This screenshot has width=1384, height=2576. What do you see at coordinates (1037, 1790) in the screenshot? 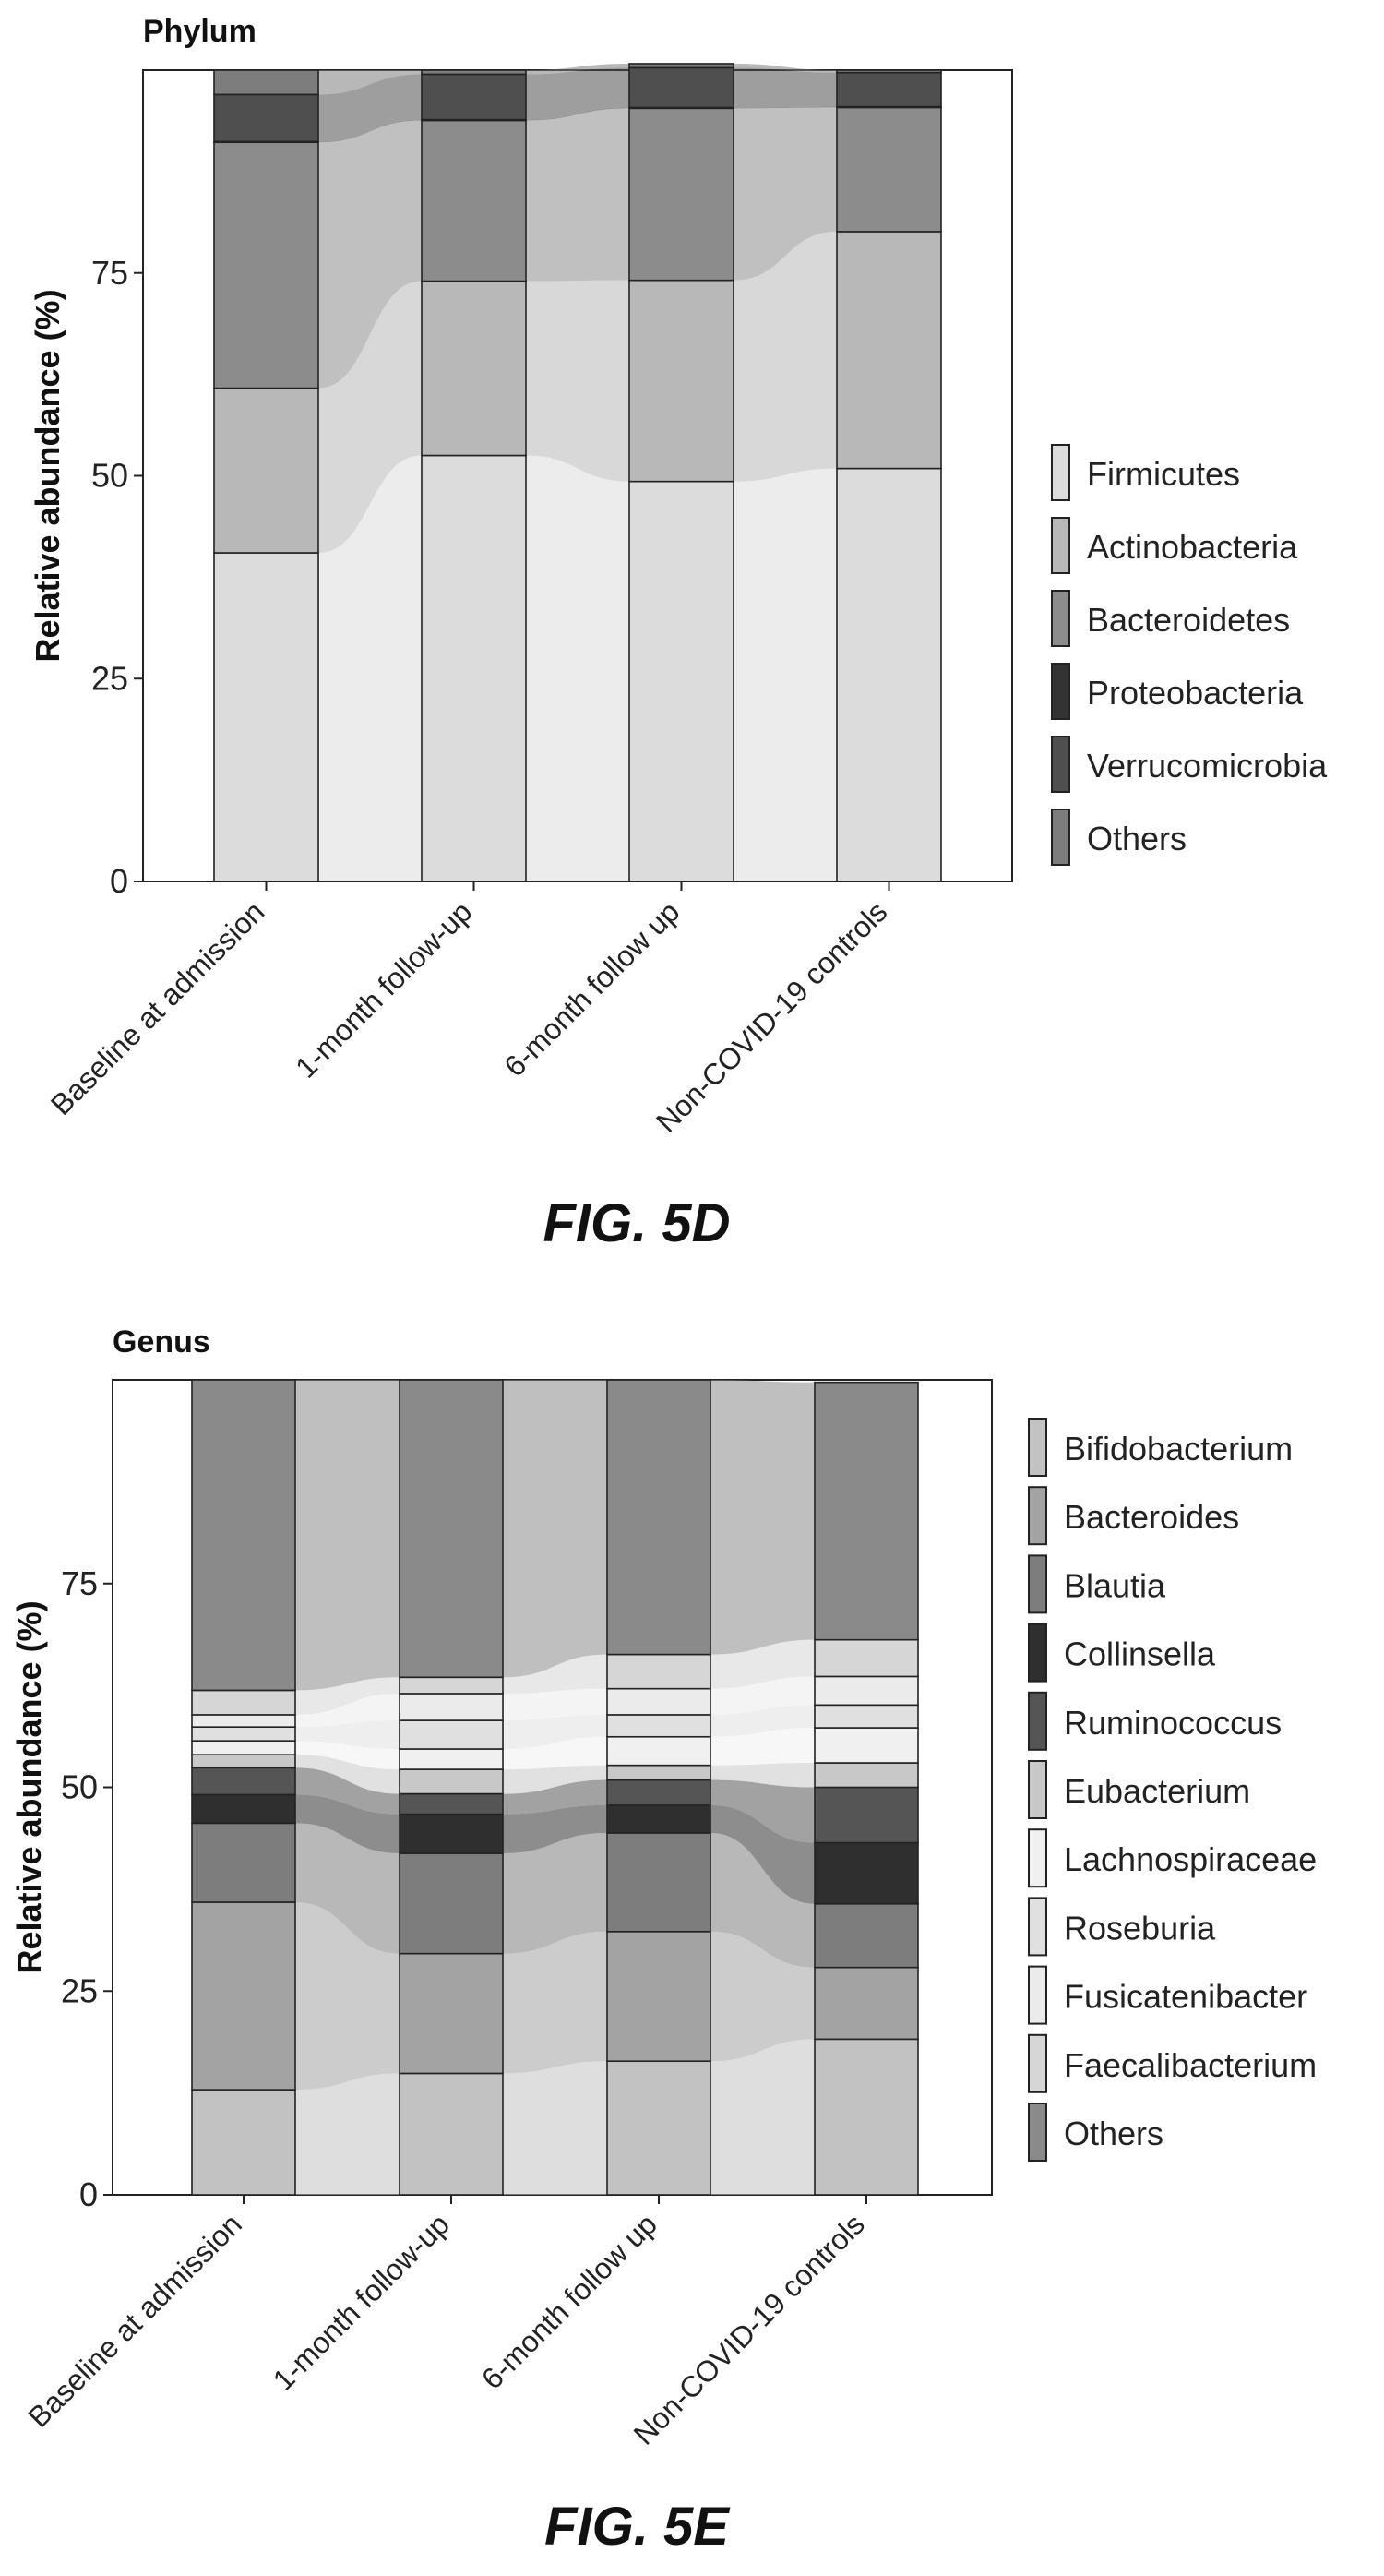
I see `legend-swatch-eubacterium` at bounding box center [1037, 1790].